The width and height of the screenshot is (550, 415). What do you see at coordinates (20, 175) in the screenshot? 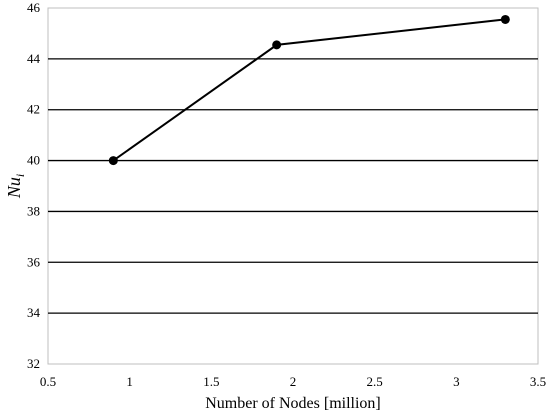
I see `y-axis-title-subscript: i` at bounding box center [20, 175].